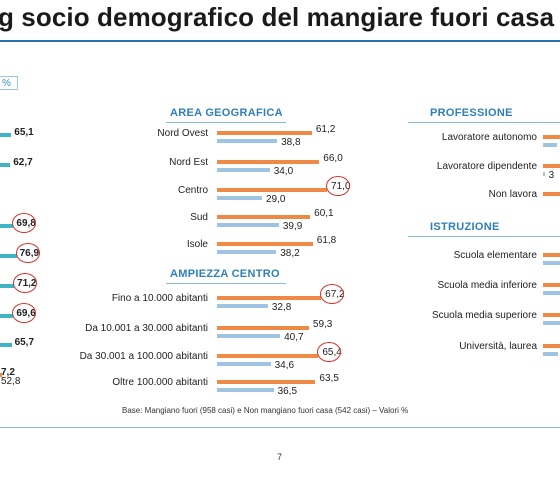  I want to click on category-label: Scuola media inferiore, so click(487, 285).